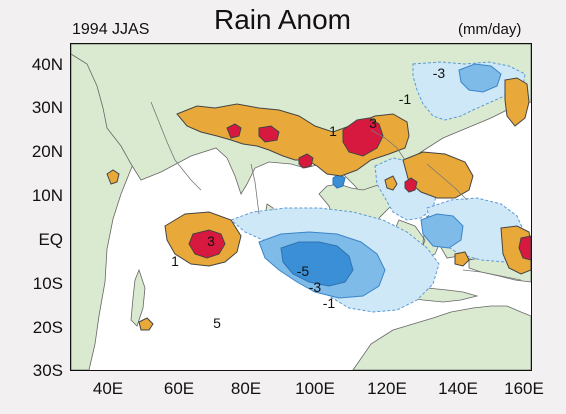  Describe the element at coordinates (47, 327) in the screenshot. I see `y-label-20s: 20S` at that location.